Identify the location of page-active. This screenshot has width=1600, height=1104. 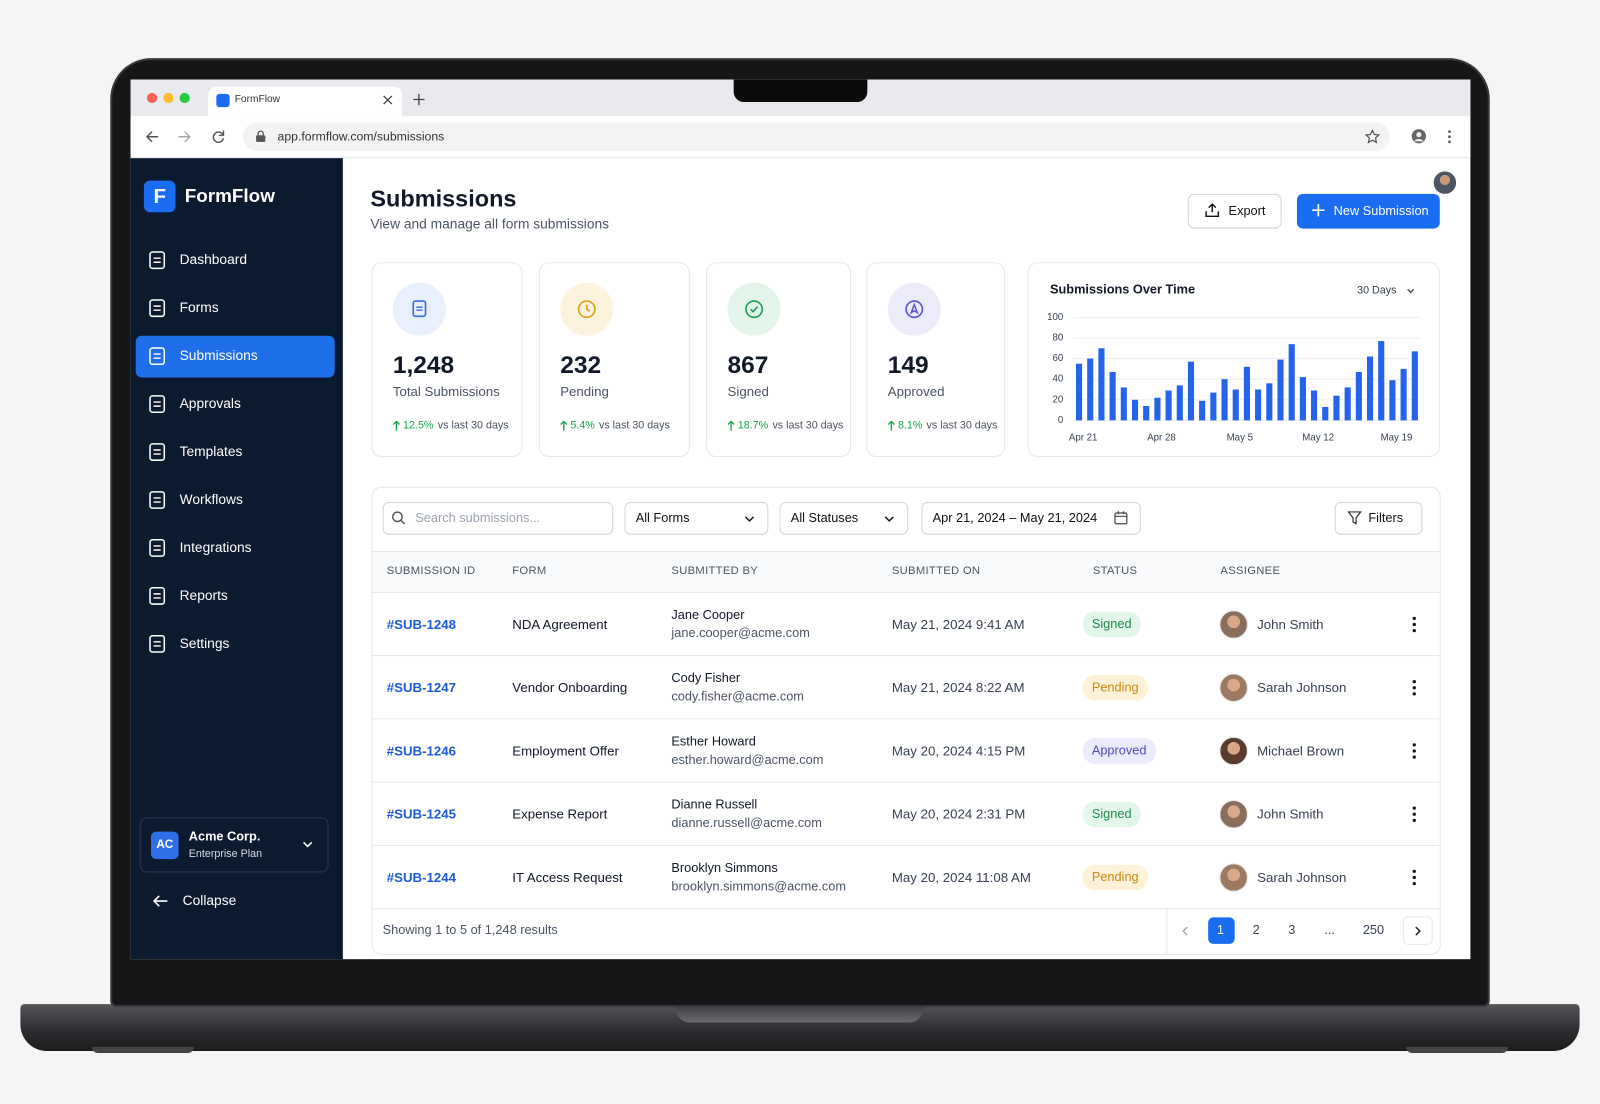
(1221, 930).